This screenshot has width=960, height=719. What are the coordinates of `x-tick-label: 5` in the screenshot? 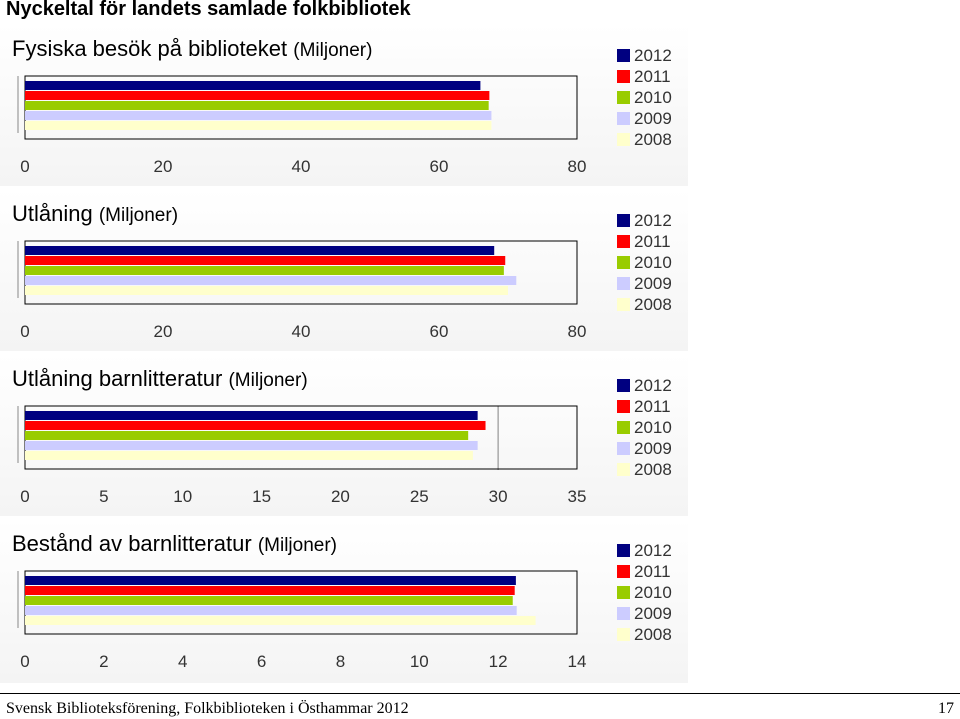 It's located at (103, 496).